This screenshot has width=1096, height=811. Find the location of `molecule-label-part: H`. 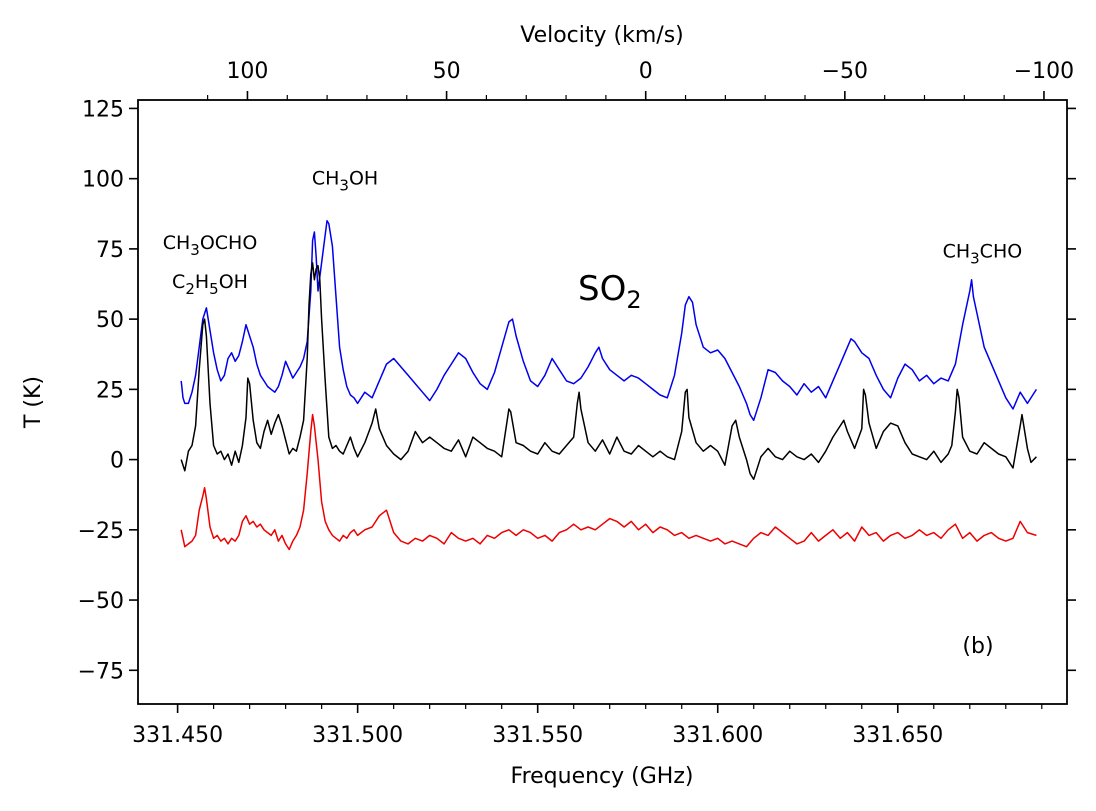

molecule-label-part: H is located at coordinates (202, 282).